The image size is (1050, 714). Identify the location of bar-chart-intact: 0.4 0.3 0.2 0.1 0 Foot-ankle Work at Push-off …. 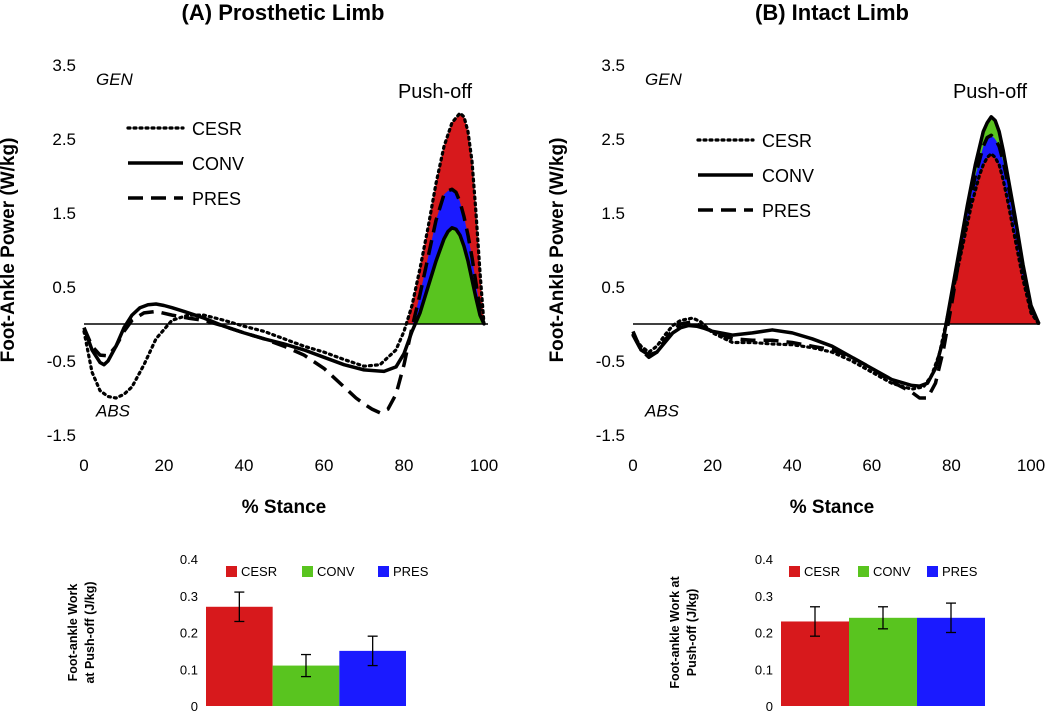
(826, 633).